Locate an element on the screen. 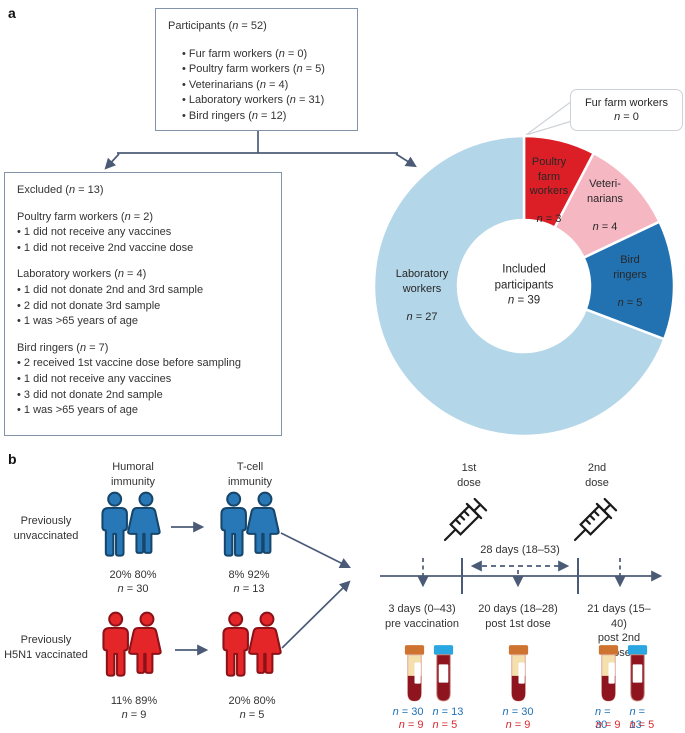  list-item: • Laboratory workers (n = 31) is located at coordinates (253, 100).